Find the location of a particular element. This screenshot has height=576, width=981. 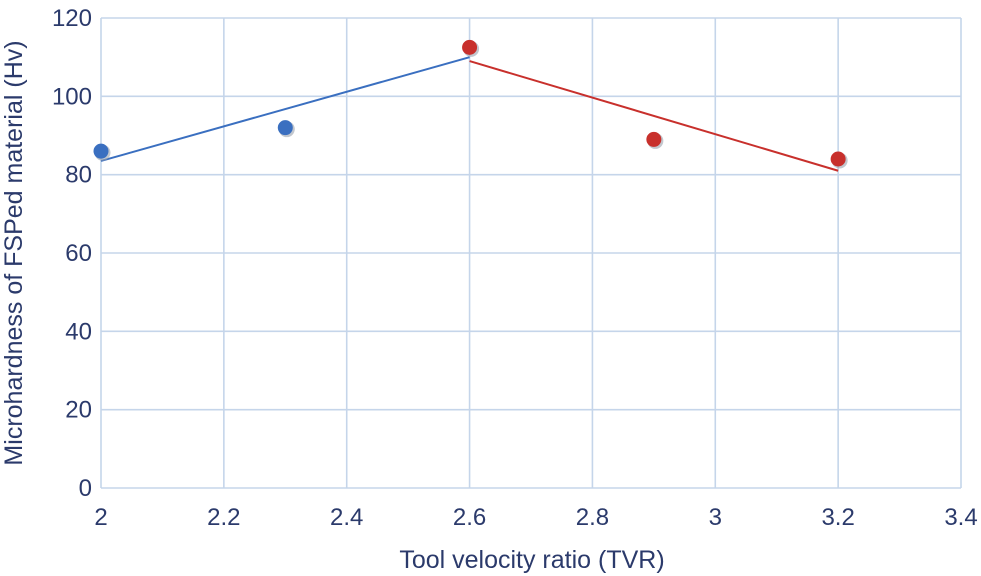

y-tick-labels: 0 20 40 60 80 100 120 is located at coordinates (72, 253).